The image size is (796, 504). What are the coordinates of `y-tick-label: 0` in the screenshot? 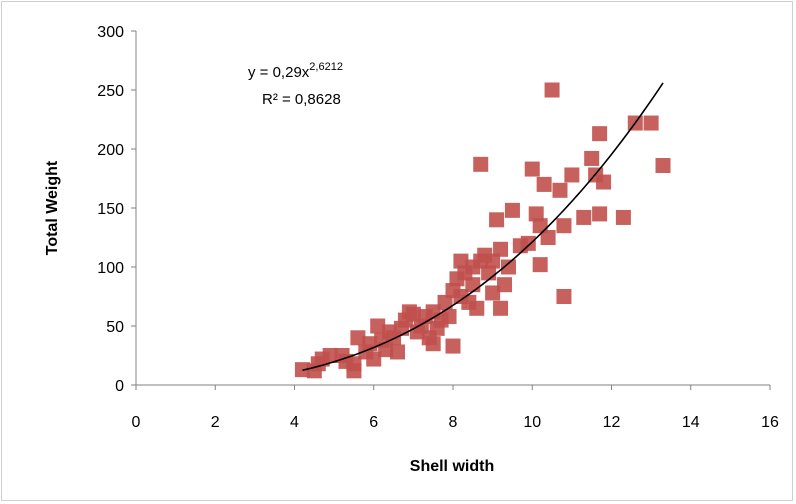 It's located at (119, 386).